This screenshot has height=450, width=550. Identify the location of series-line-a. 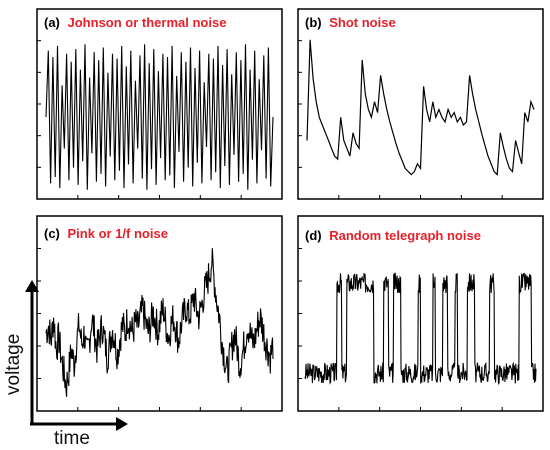
(159, 117).